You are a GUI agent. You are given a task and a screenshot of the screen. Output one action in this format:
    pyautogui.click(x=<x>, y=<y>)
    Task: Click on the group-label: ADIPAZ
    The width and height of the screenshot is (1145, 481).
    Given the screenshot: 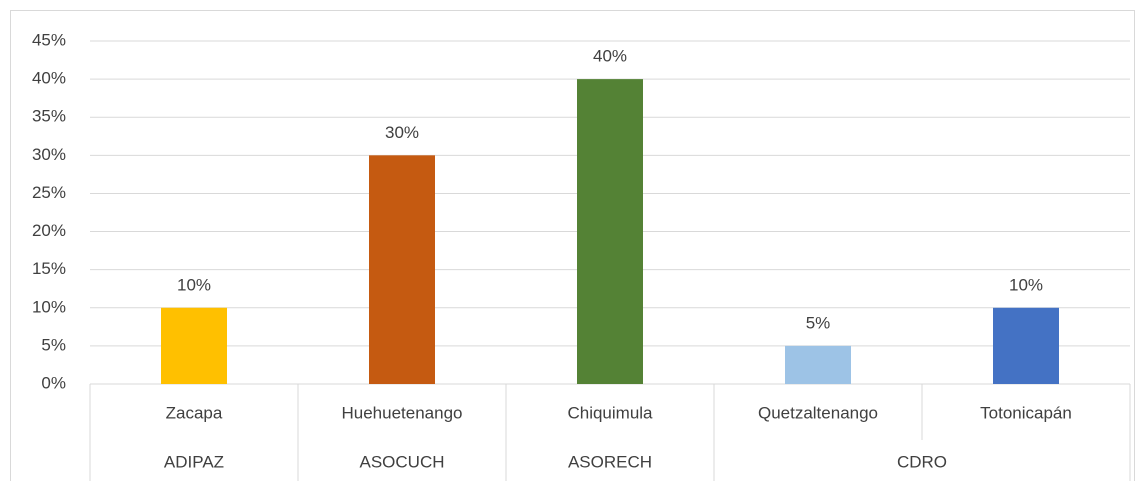 What is the action you would take?
    pyautogui.click(x=194, y=461)
    